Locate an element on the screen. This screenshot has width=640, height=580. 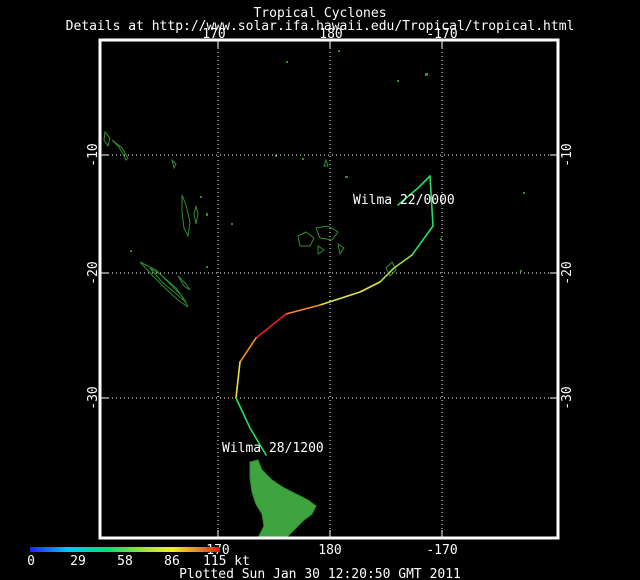
lon-label-top-neg170: -170 is located at coordinates (441, 34).